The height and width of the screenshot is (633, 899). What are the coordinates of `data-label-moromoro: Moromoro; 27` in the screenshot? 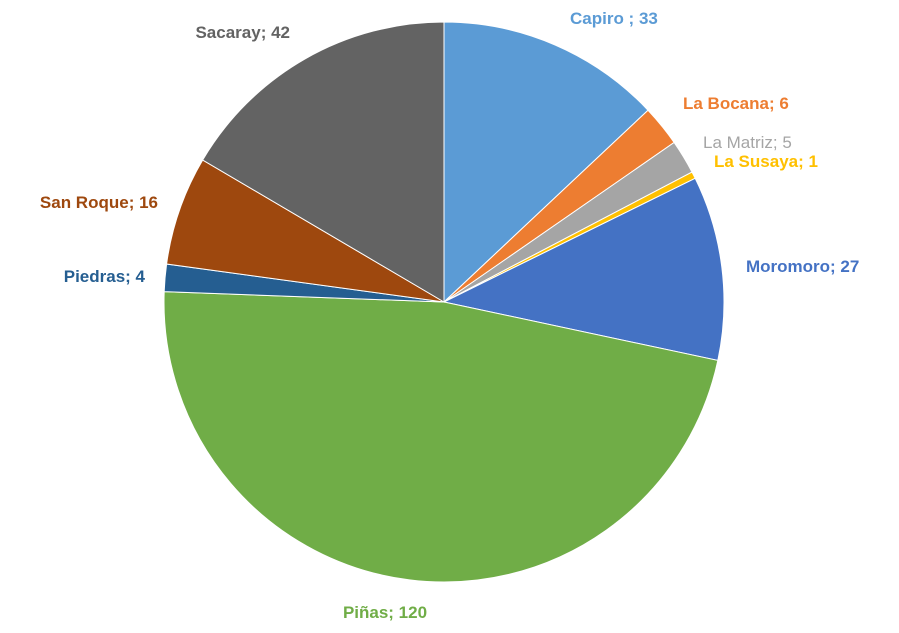 It's located at (802, 266).